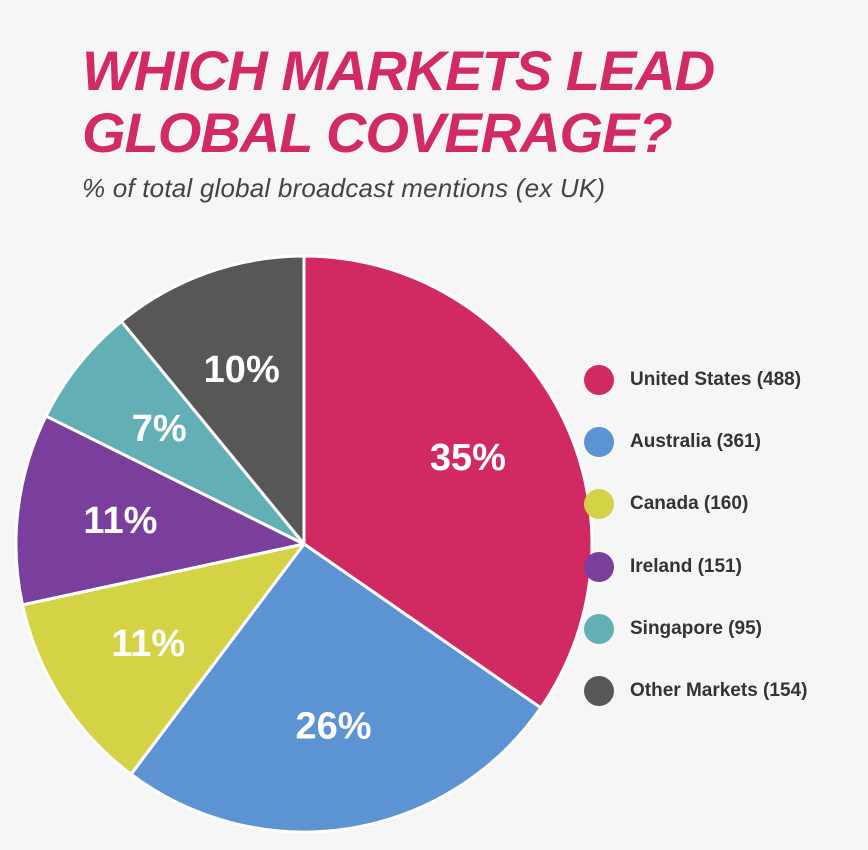 Image resolution: width=868 pixels, height=850 pixels. Describe the element at coordinates (377, 132) in the screenshot. I see `chart-title-line-2: GLOBAL COVERAGE?` at that location.